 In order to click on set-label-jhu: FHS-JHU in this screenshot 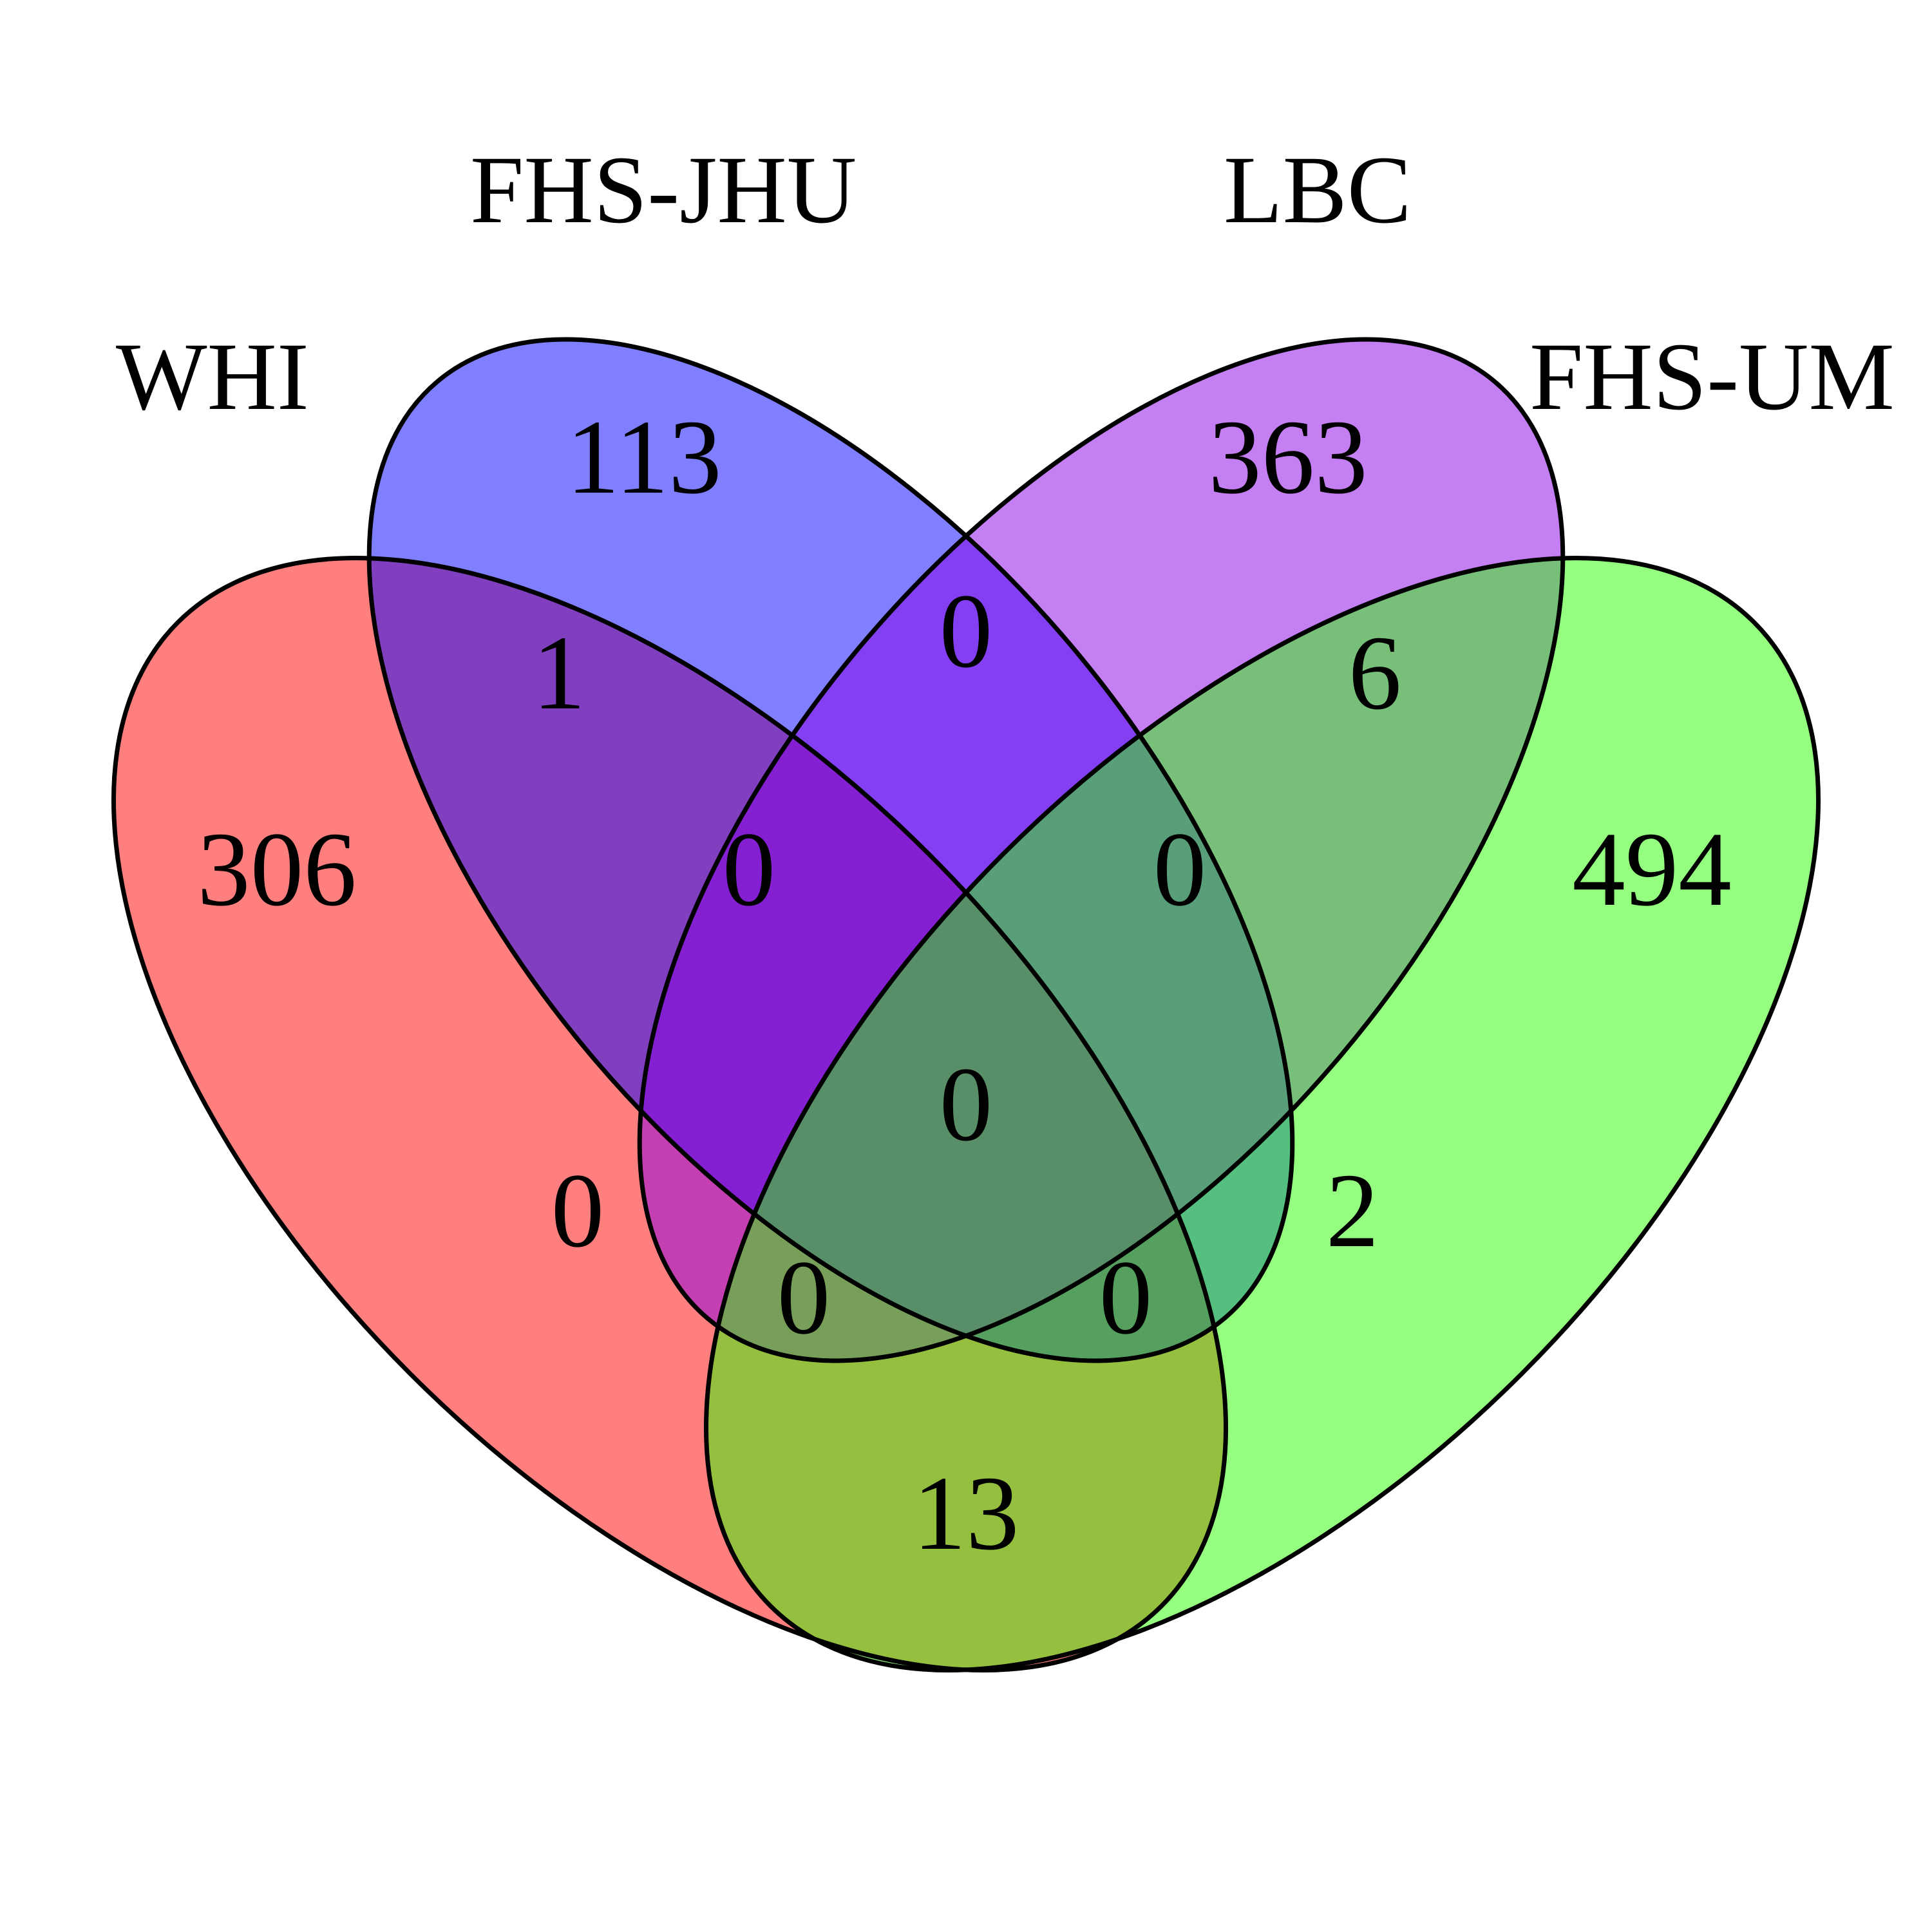, I will do `click(663, 190)`.